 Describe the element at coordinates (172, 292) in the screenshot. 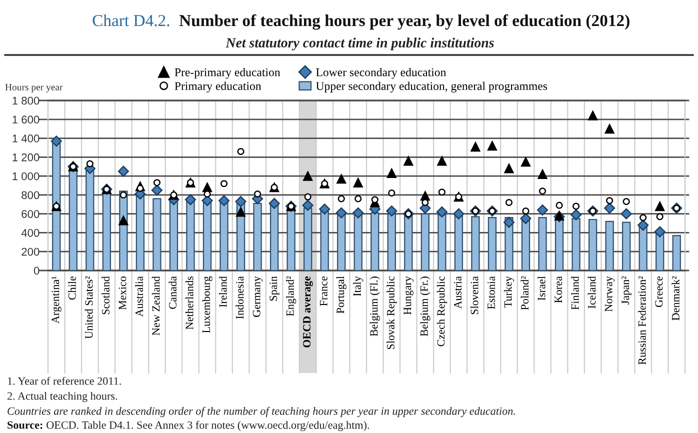

I see `x-tick-label: Canada` at that location.